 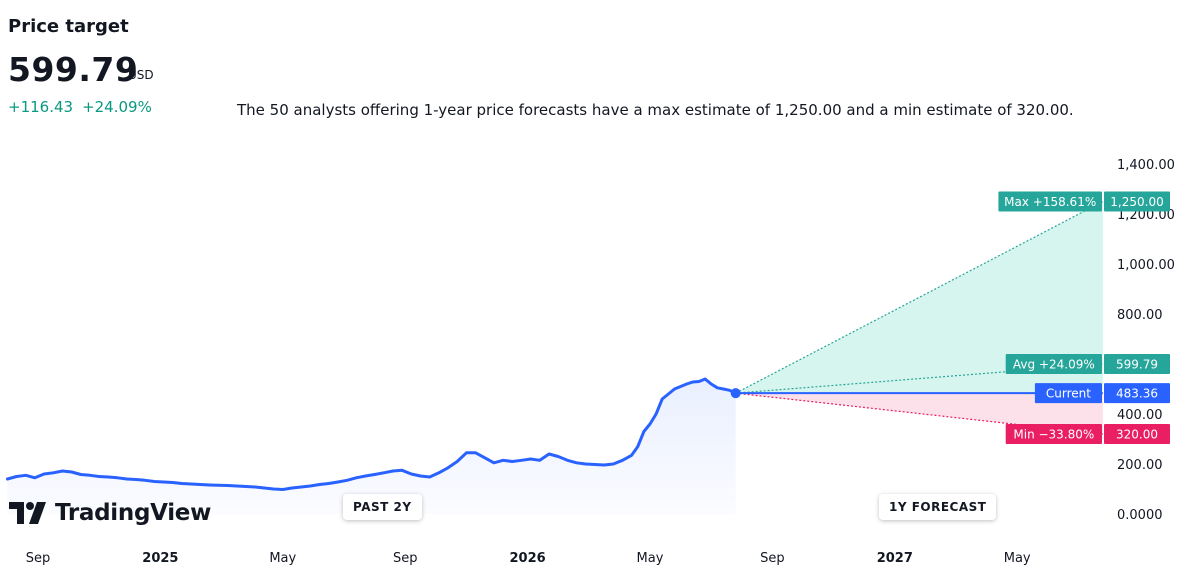 I want to click on x-tick-label: 2025, so click(x=160, y=558).